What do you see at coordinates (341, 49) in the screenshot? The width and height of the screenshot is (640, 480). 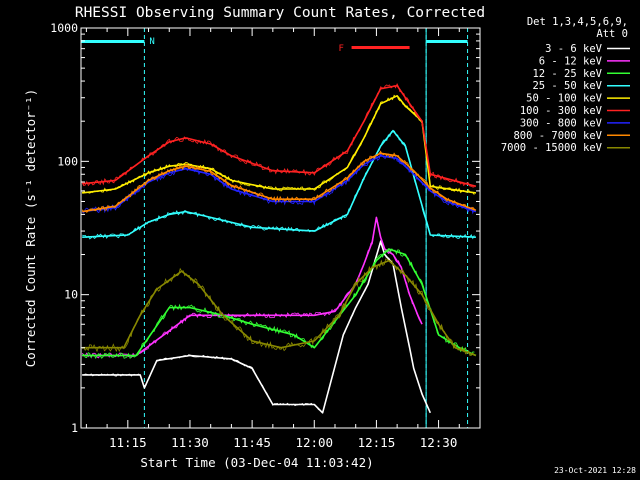 I see `flare-label: F` at bounding box center [341, 49].